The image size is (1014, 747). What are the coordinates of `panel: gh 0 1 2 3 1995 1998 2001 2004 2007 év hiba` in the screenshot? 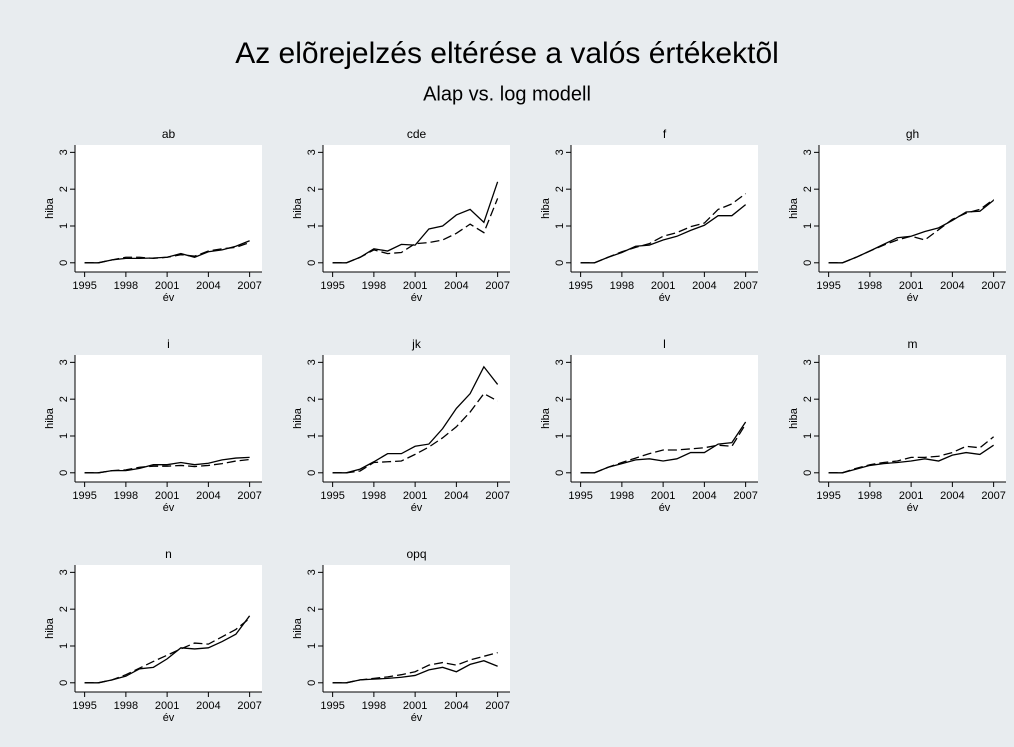 It's located at (897, 215).